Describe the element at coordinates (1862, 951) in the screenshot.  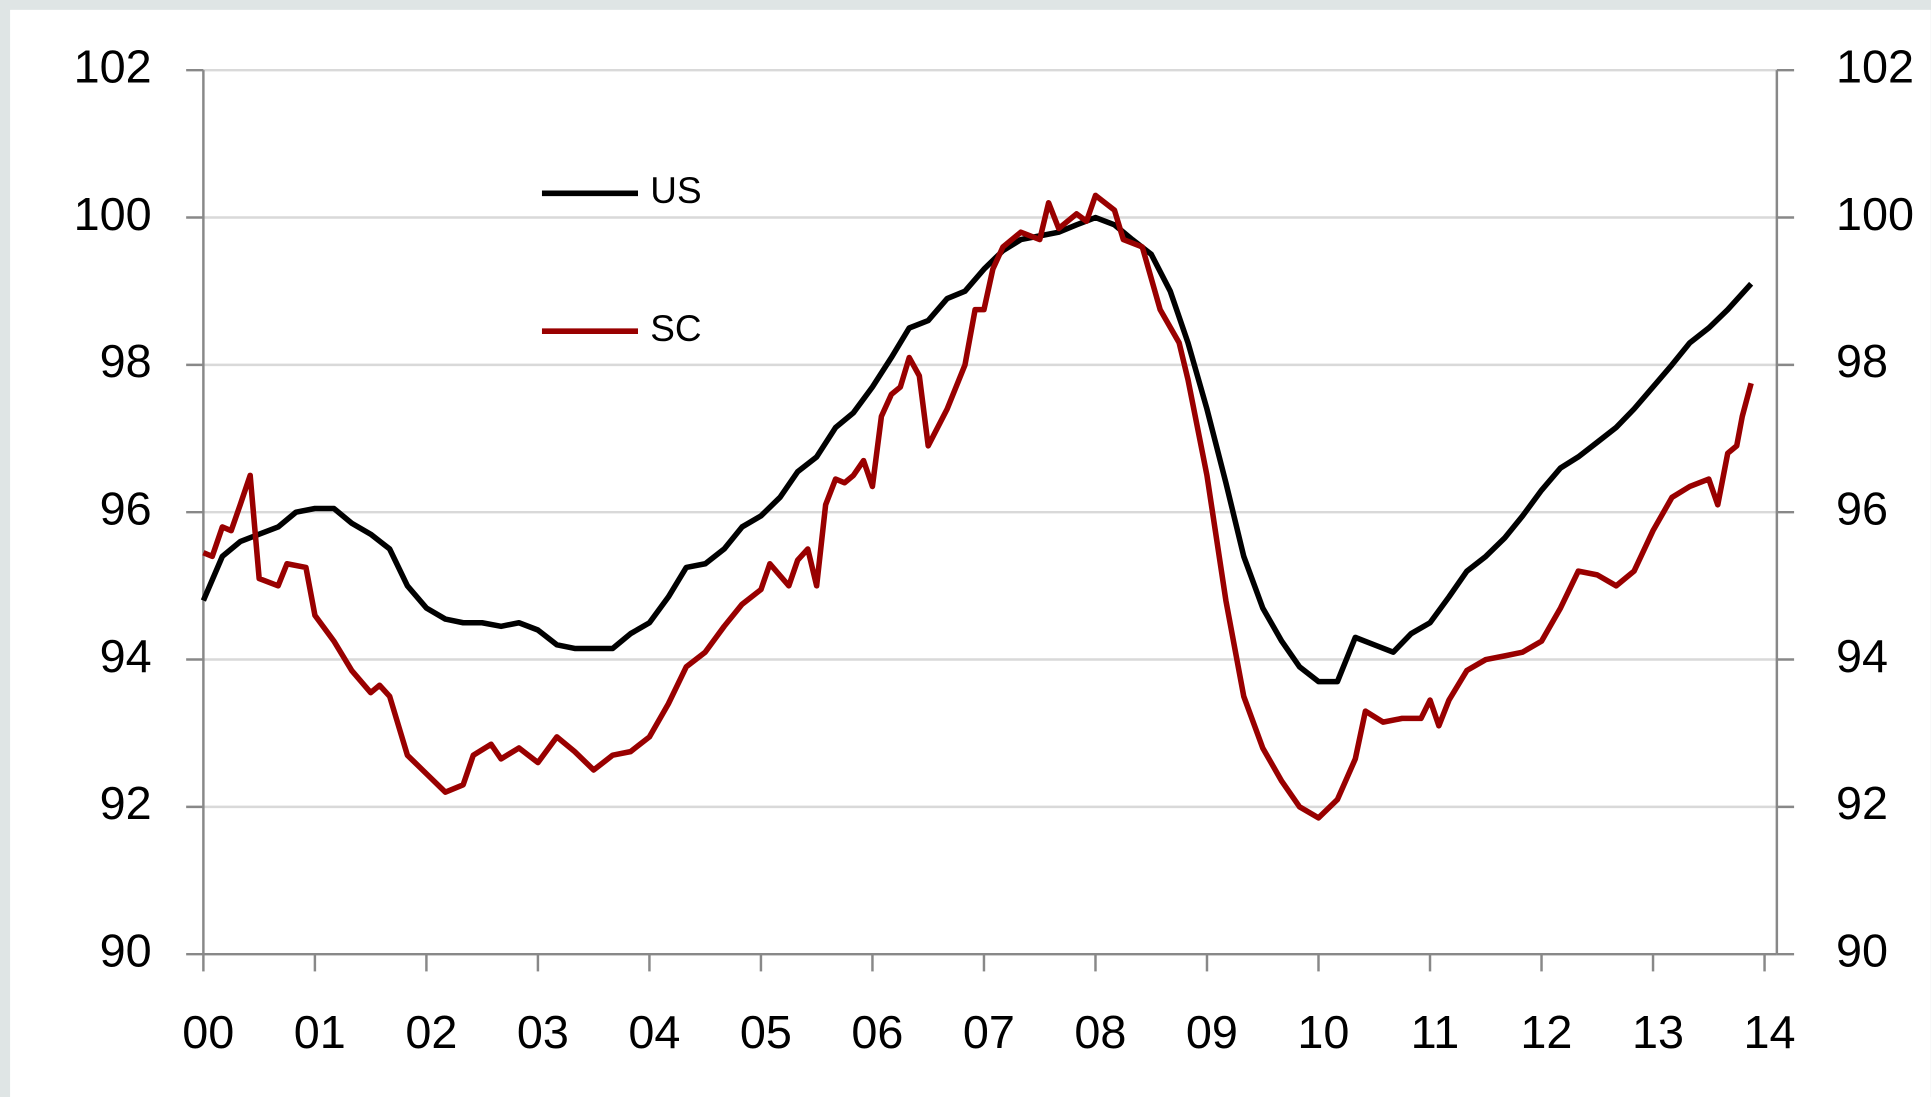
I see `y2-tick-label: 90` at that location.